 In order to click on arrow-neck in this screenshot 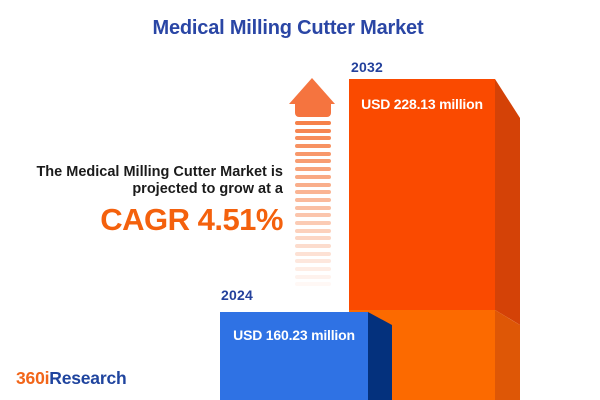, I will do `click(313, 110)`.